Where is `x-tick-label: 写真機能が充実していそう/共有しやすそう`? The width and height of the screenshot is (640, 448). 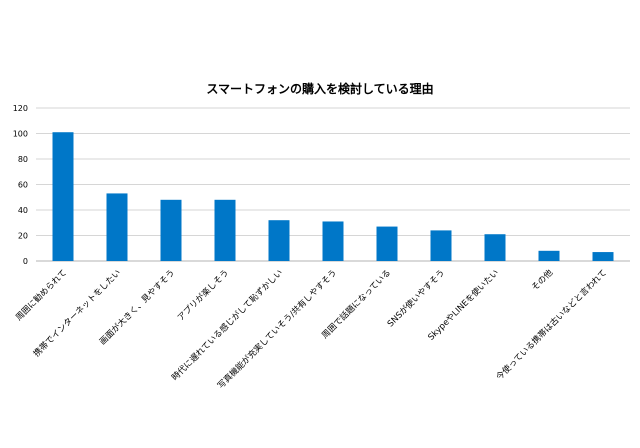
x-tick-label: 写真機能が充実していそう/共有しやすそう is located at coordinates (277, 329).